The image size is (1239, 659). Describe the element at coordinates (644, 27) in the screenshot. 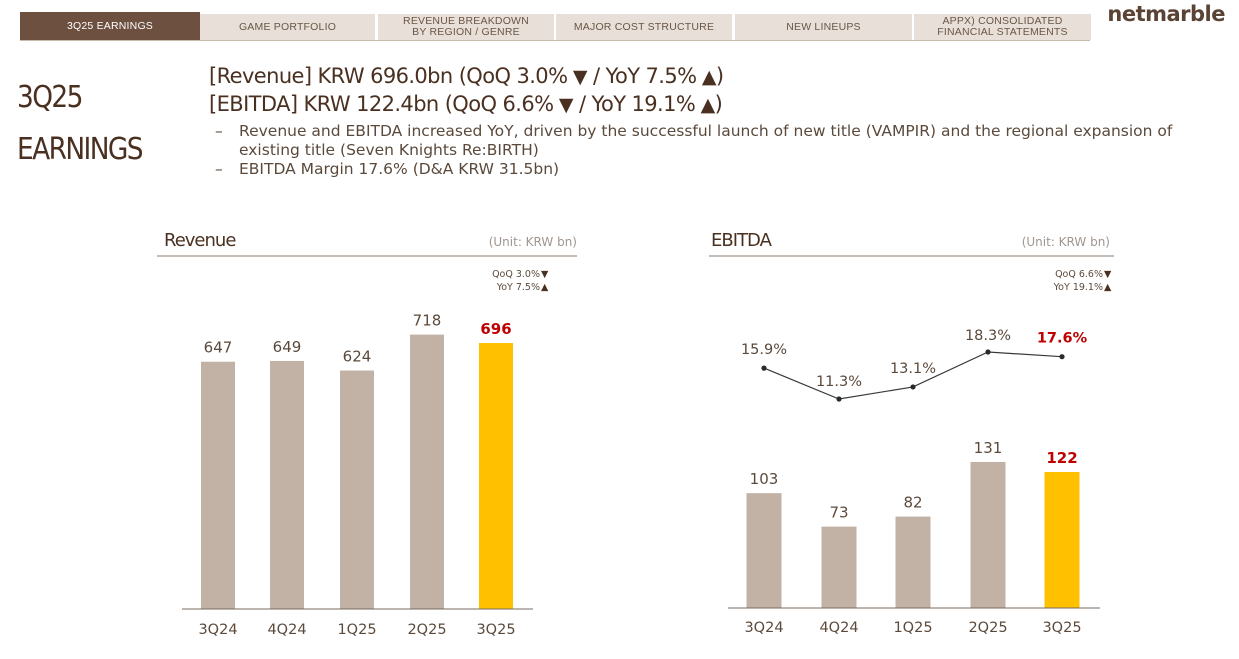

I see `tab-major-cost-structure: MAJOR COST STRUCTURE` at that location.